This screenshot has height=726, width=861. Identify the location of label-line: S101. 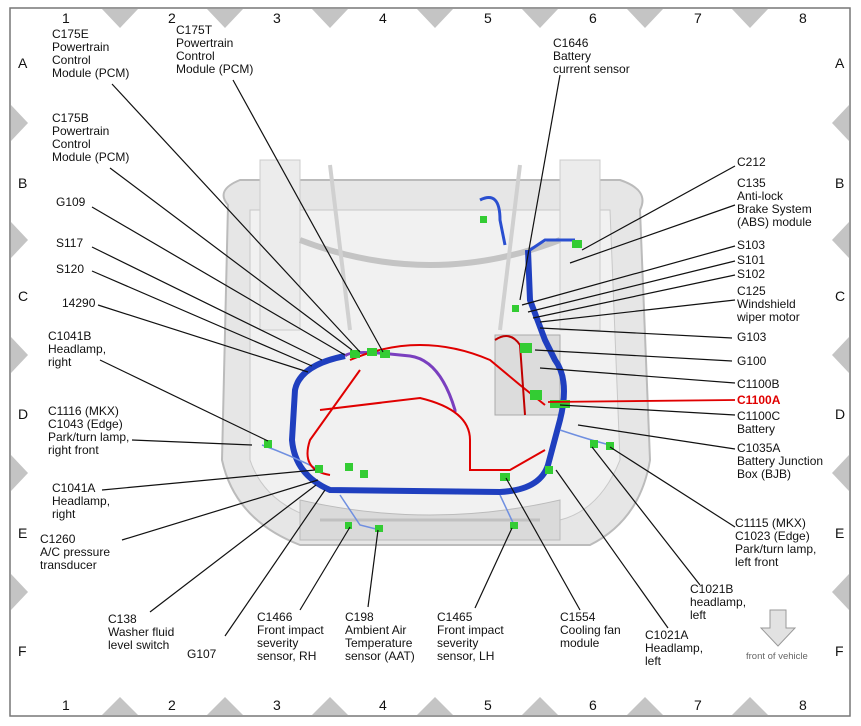
(751, 260).